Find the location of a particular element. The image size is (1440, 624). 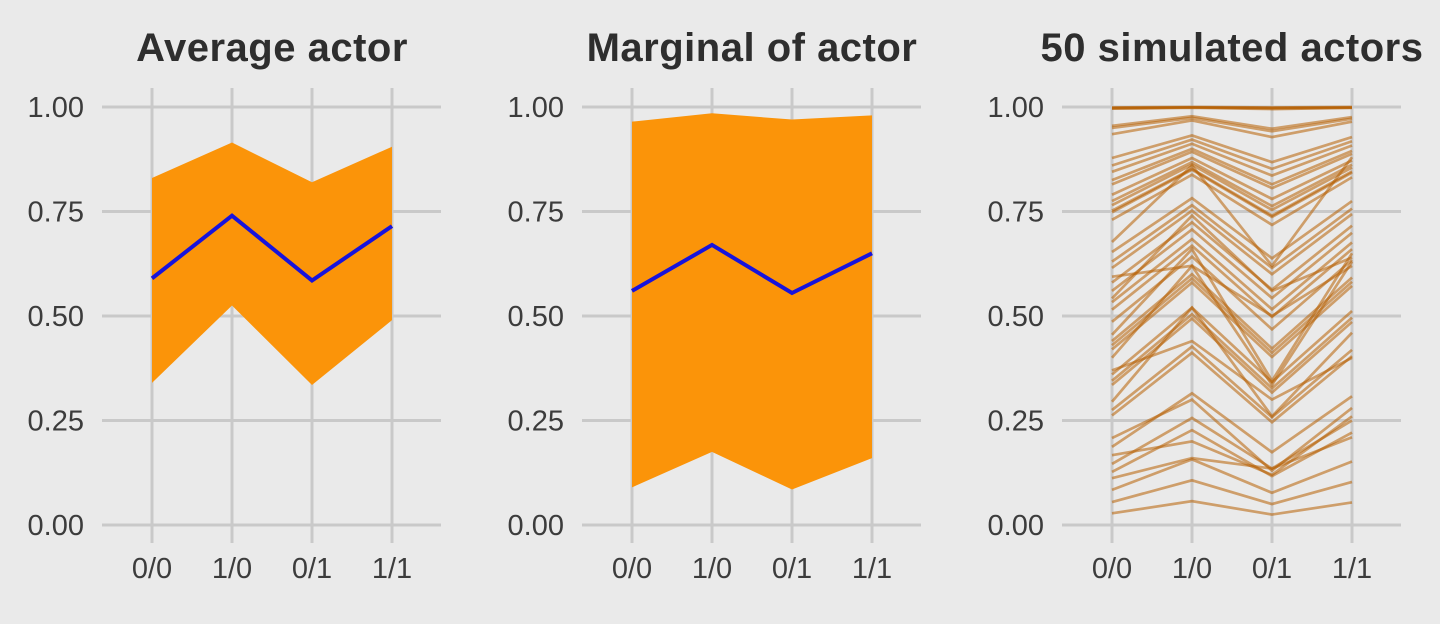

panel-title-average-actor: Average actor is located at coordinates (272, 48).